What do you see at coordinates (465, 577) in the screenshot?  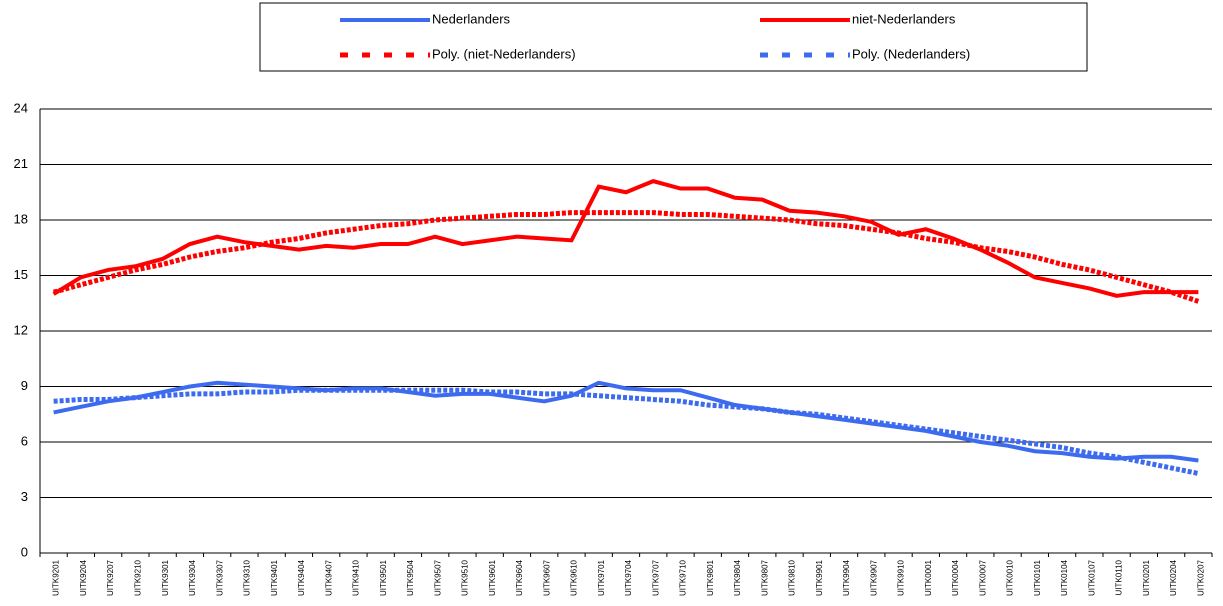 I see `x-tick-label: UITK9510` at bounding box center [465, 577].